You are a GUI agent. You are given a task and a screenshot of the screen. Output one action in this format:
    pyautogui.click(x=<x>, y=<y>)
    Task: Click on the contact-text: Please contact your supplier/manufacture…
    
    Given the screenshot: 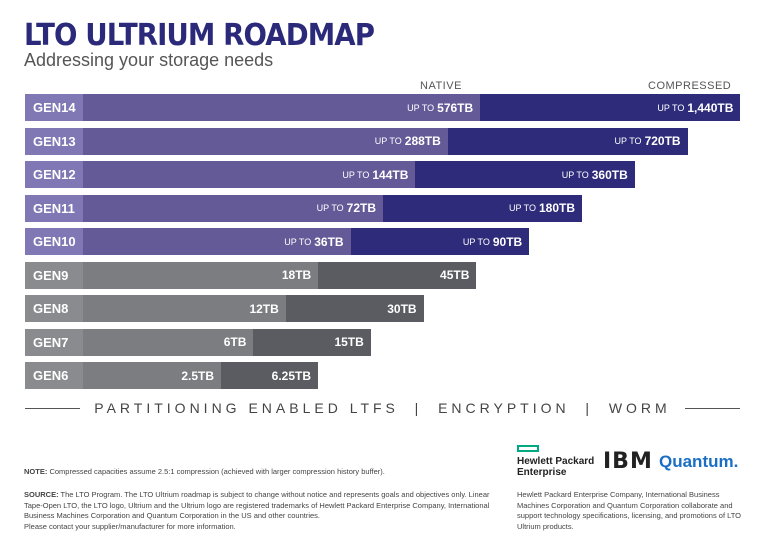 What is the action you would take?
    pyautogui.click(x=130, y=526)
    